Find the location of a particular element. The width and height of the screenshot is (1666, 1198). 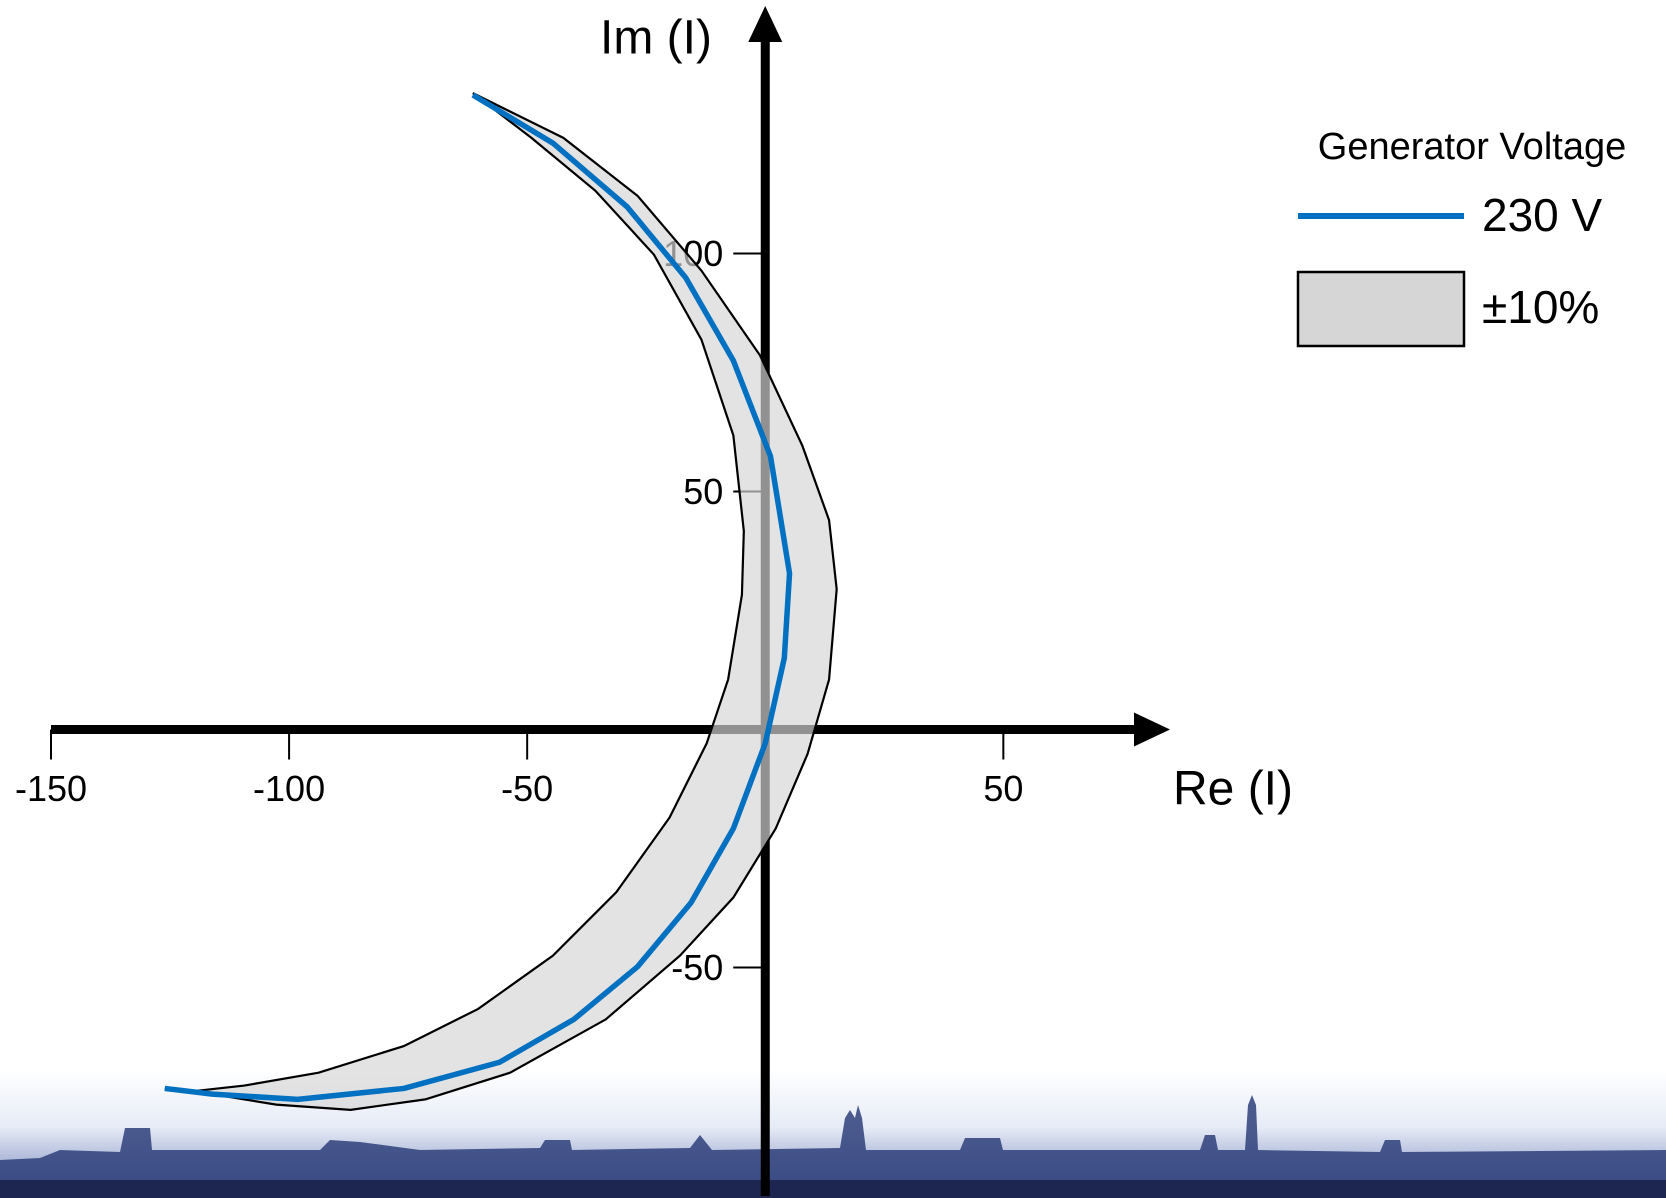

legend-title: Generator Voltage is located at coordinates (1472, 147).